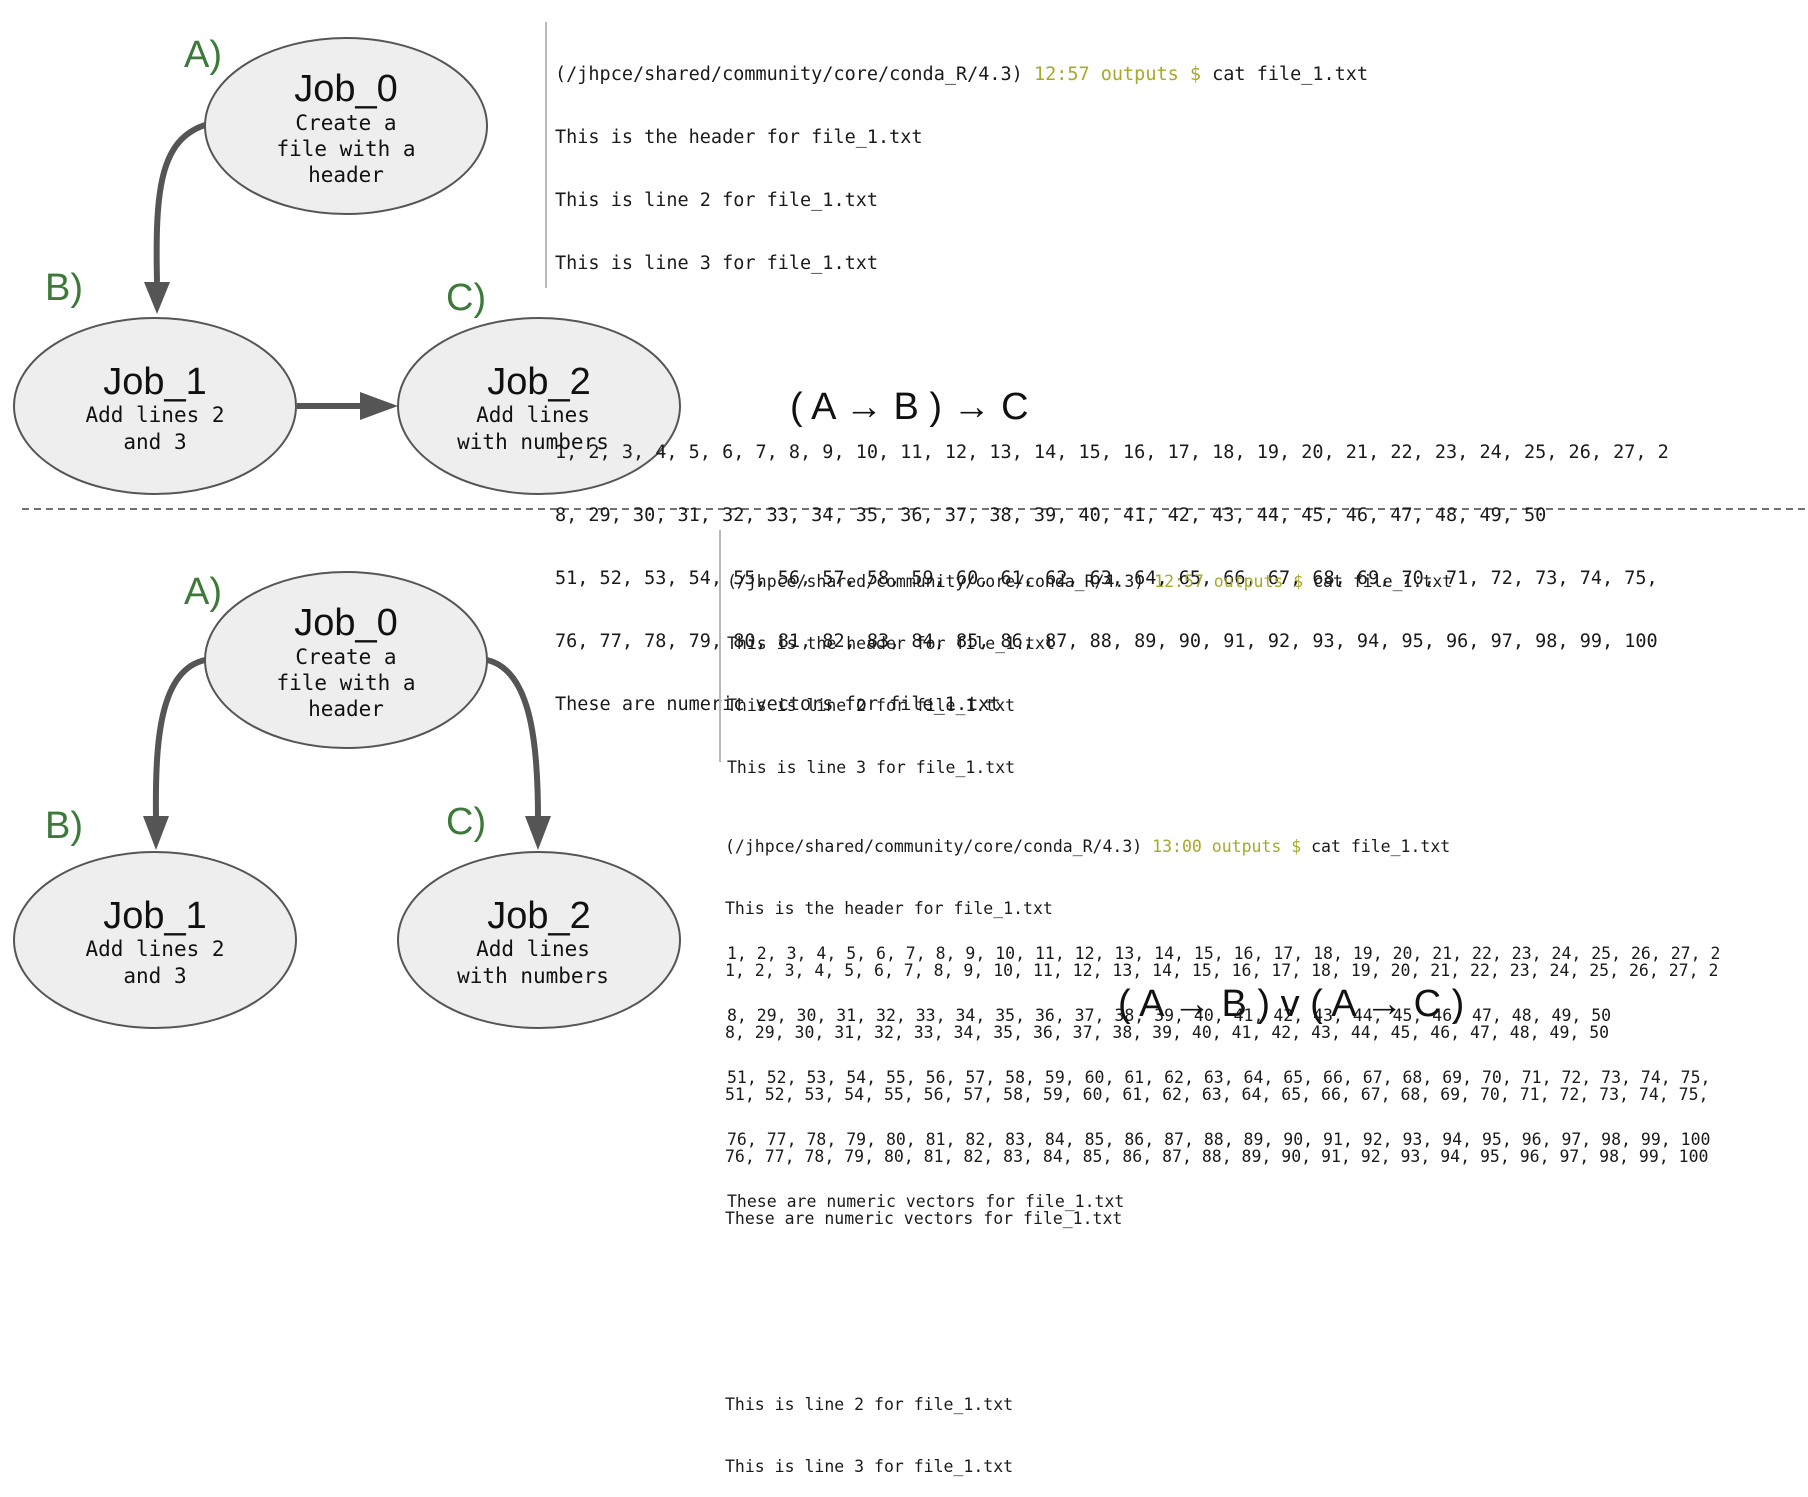 This screenshot has width=1808, height=1497. What do you see at coordinates (180, 202) in the screenshot?
I see `edge-a-to-b-top` at bounding box center [180, 202].